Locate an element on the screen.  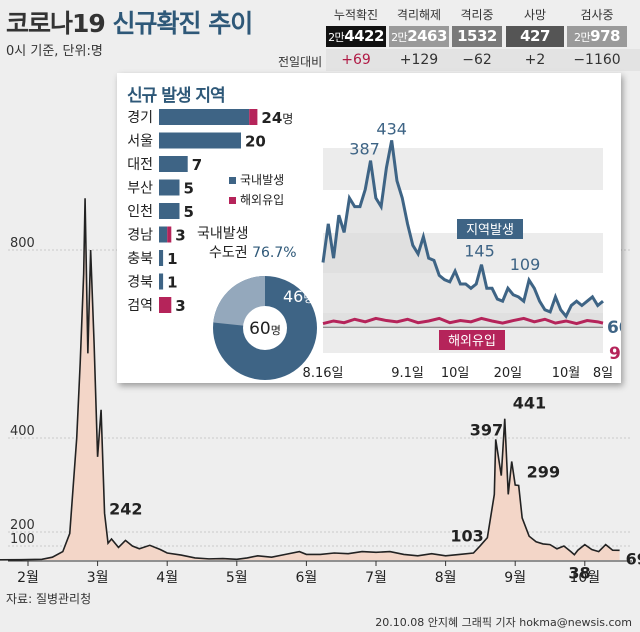
region-label: 충북 is located at coordinates (140, 259).